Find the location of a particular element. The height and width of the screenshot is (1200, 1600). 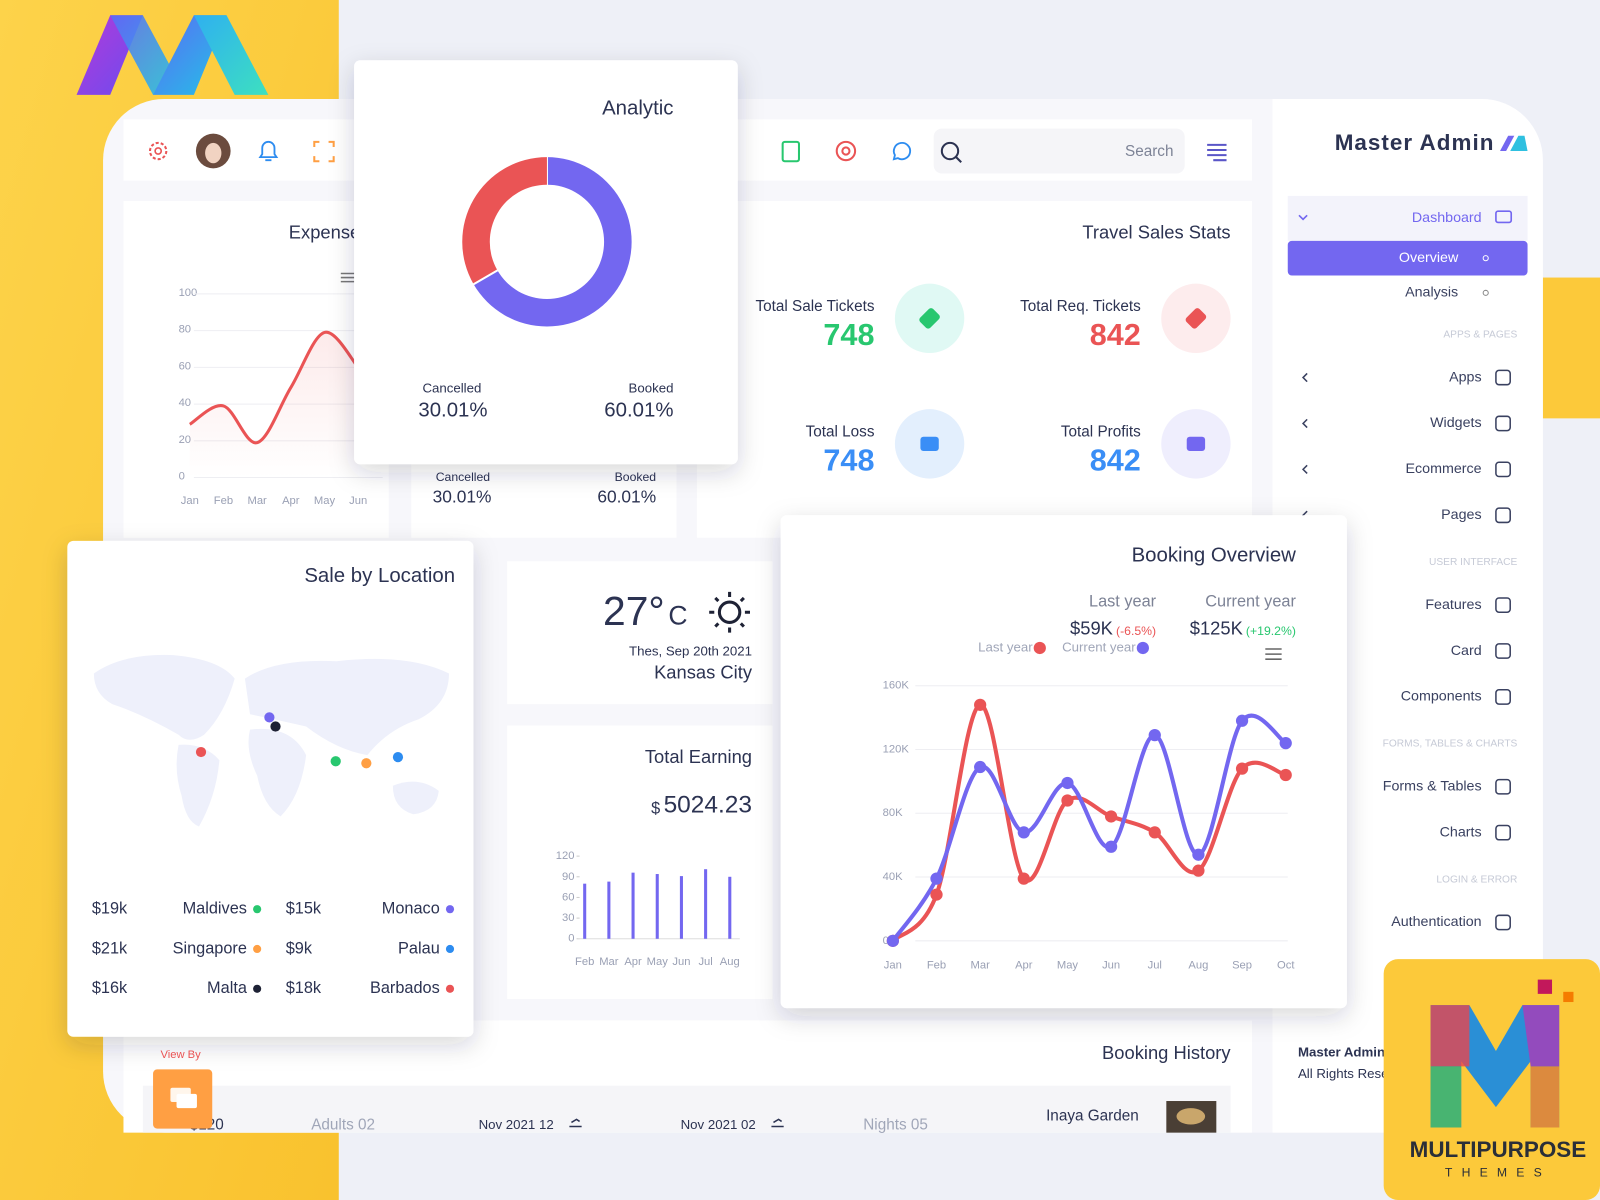

search-placeholder: Search is located at coordinates (1149, 151).